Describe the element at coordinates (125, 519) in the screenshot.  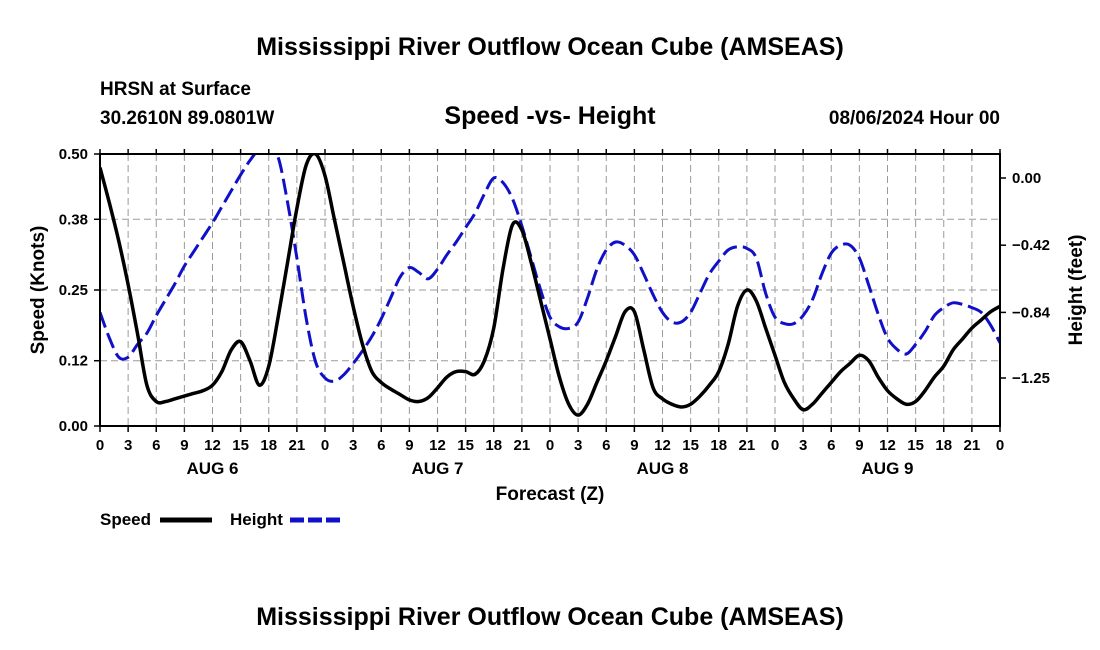
I see `legend-speed-label: Speed` at that location.